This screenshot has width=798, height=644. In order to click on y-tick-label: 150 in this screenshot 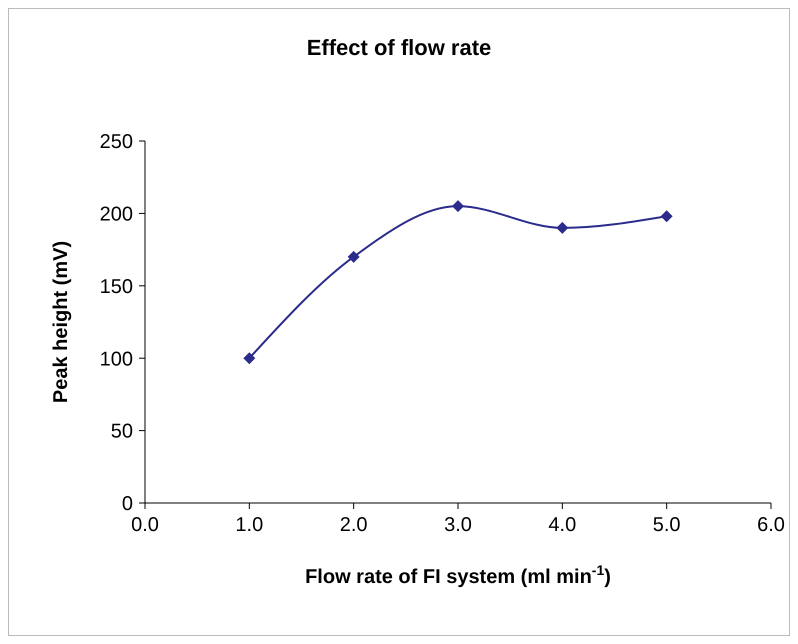, I will do `click(116, 287)`.